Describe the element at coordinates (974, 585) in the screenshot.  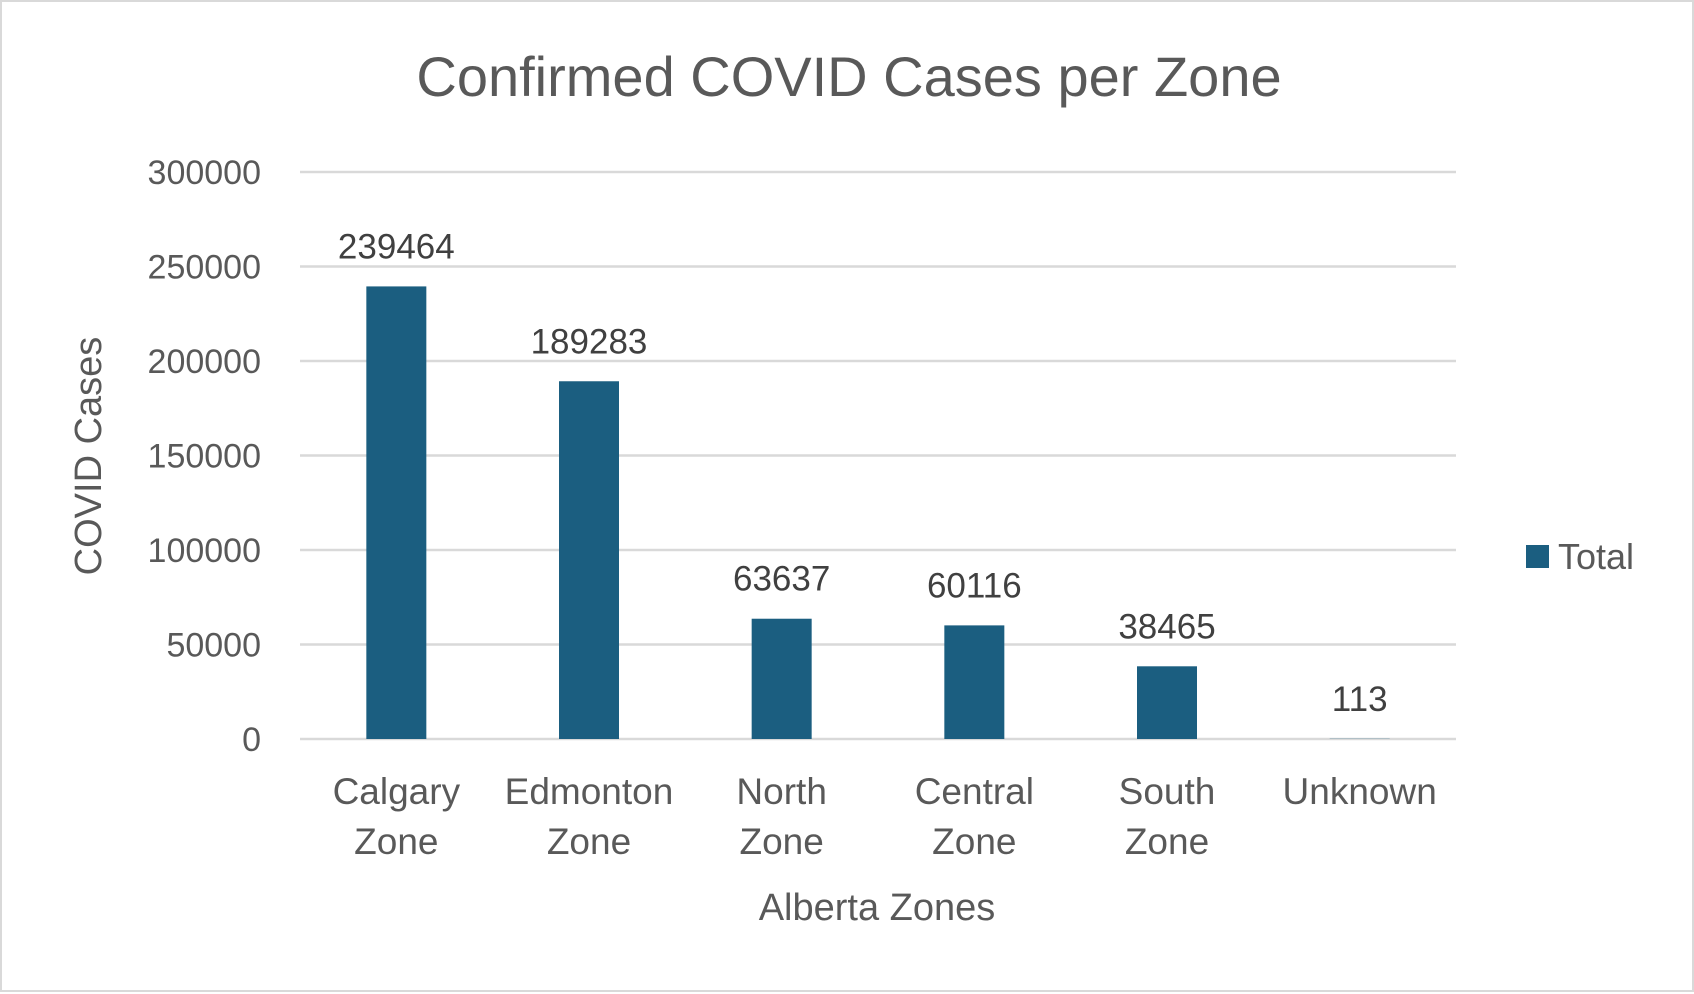
I see `data-label: 60116` at that location.